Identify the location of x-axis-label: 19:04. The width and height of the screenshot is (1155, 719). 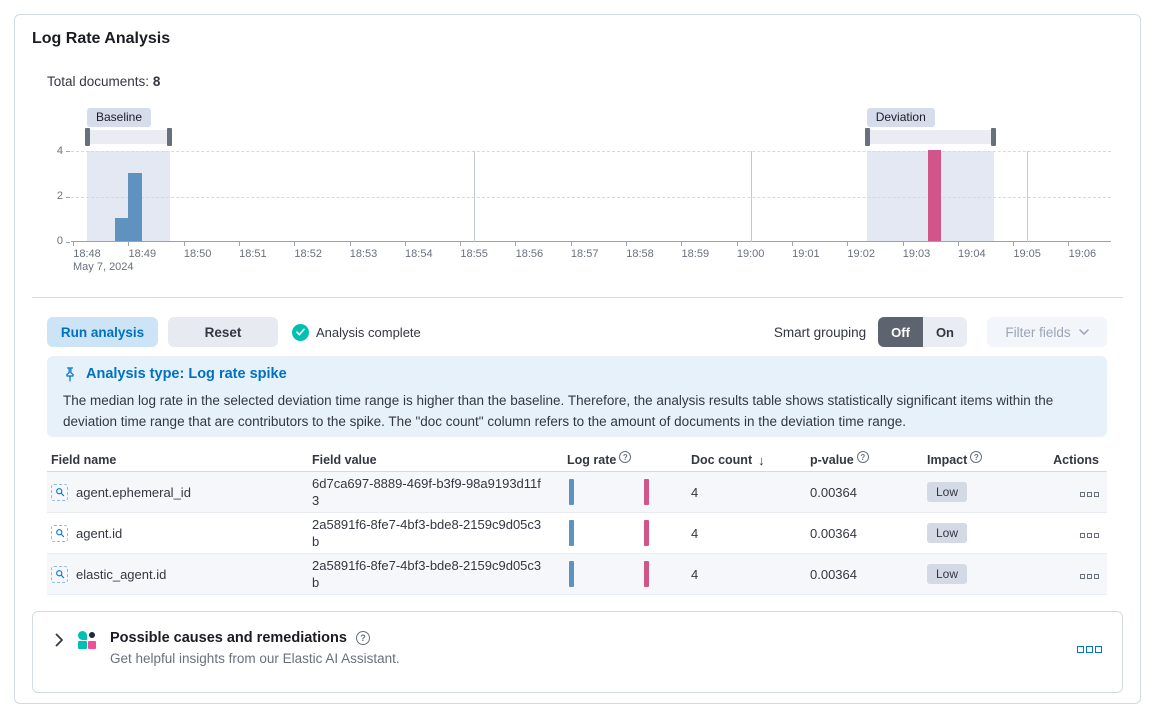
(972, 254).